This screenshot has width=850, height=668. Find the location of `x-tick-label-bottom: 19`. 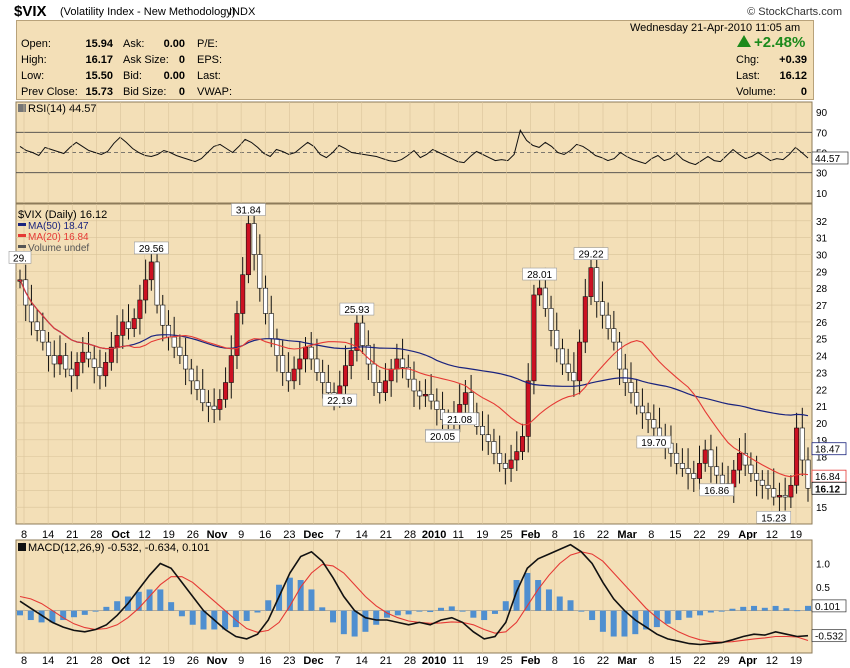

x-tick-label-bottom: 19 is located at coordinates (169, 661).